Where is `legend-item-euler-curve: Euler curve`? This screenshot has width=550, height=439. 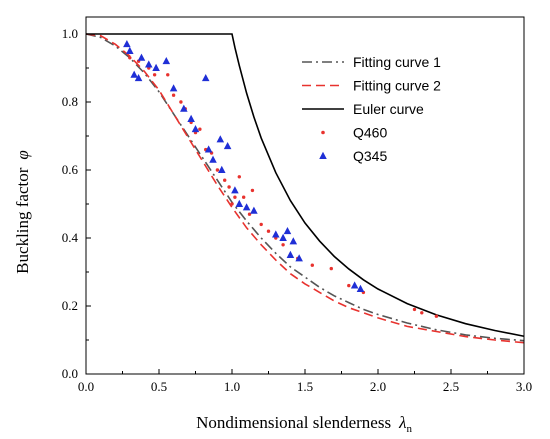 legend-item-euler-curve: Euler curve is located at coordinates (363, 109).